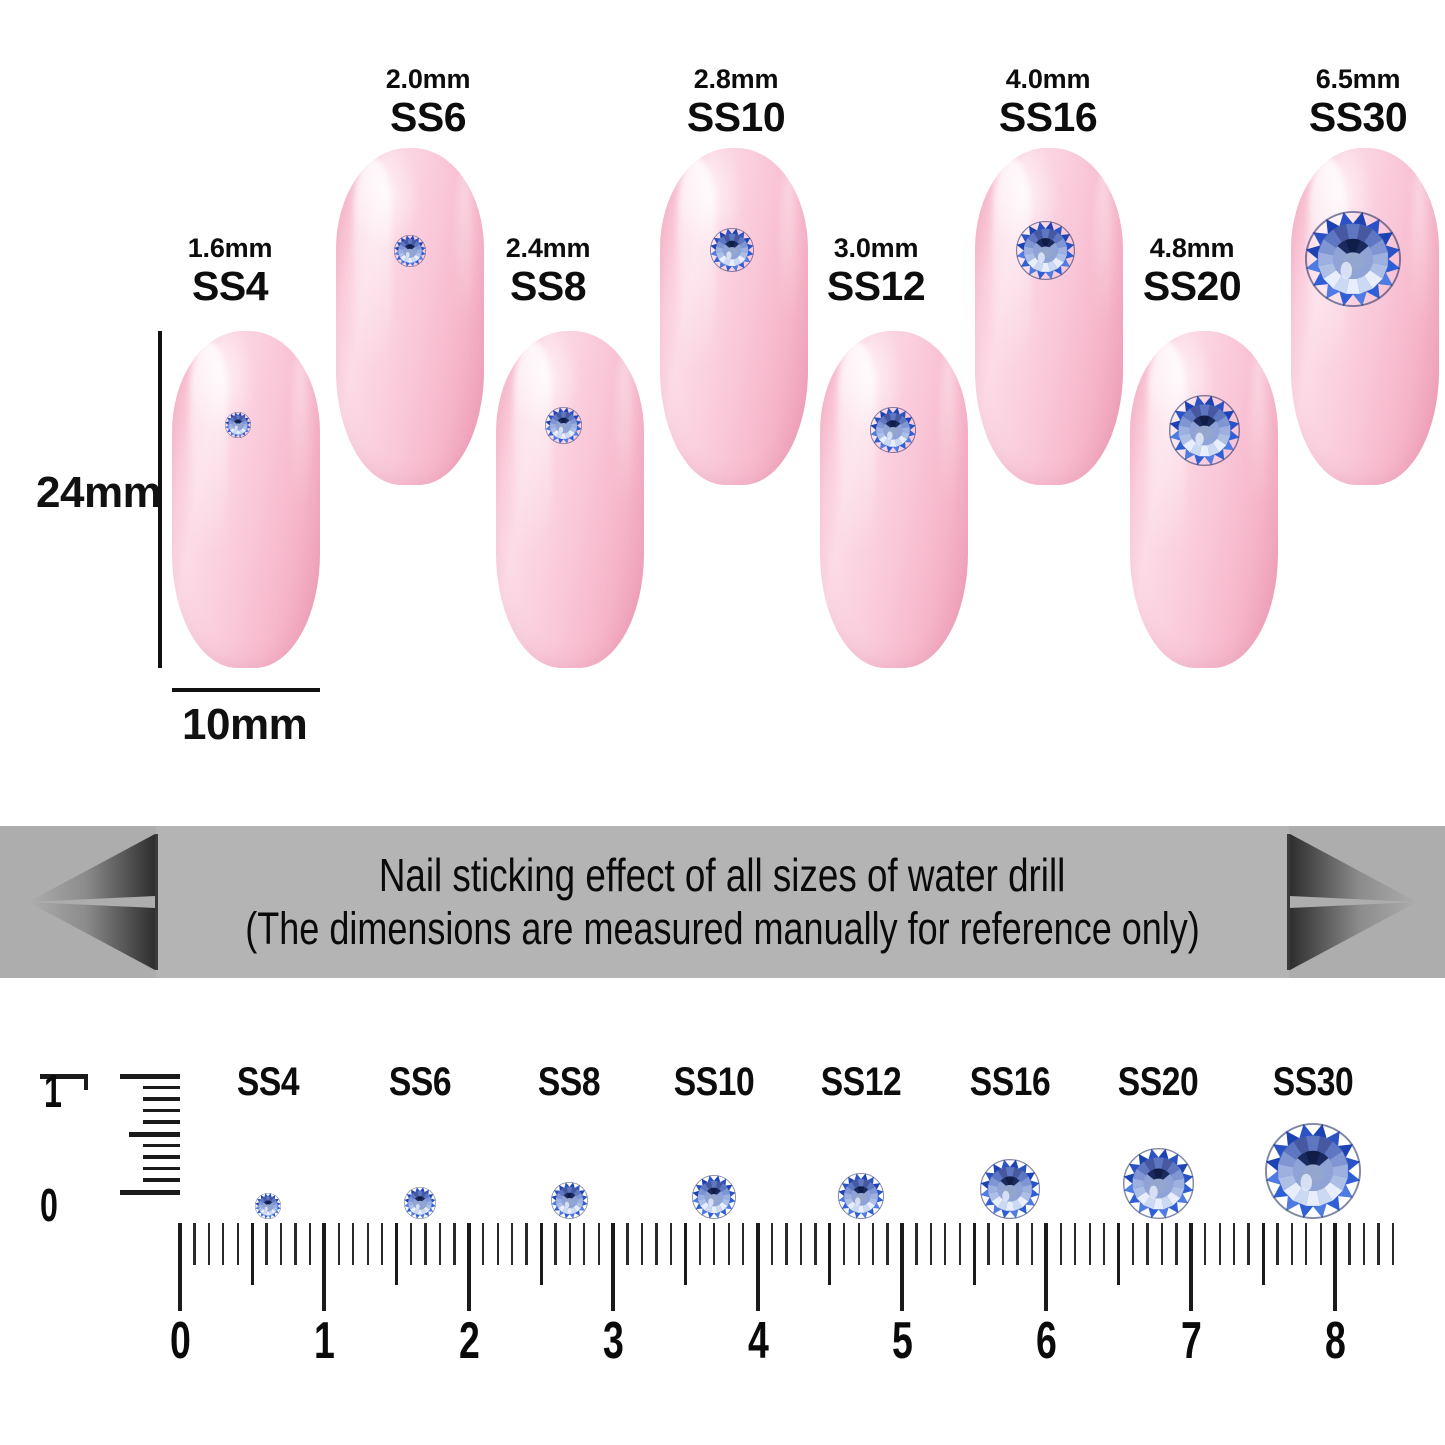  Describe the element at coordinates (1353, 902) in the screenshot. I see `arrow-right-icon` at that location.